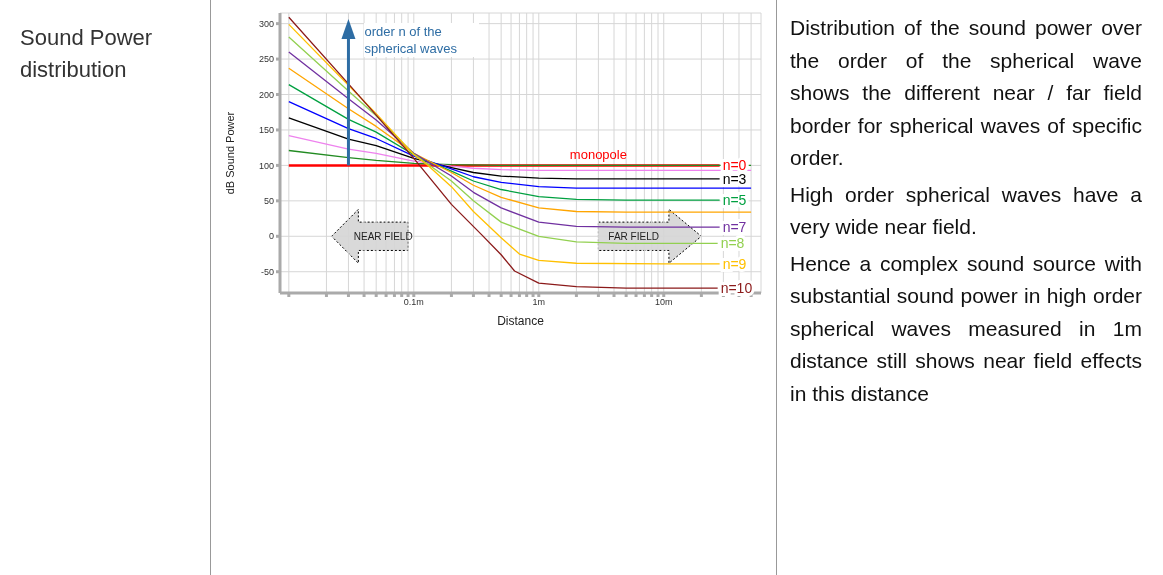  What do you see at coordinates (422, 40) in the screenshot?
I see `annotation: order n of the spherical waves` at bounding box center [422, 40].